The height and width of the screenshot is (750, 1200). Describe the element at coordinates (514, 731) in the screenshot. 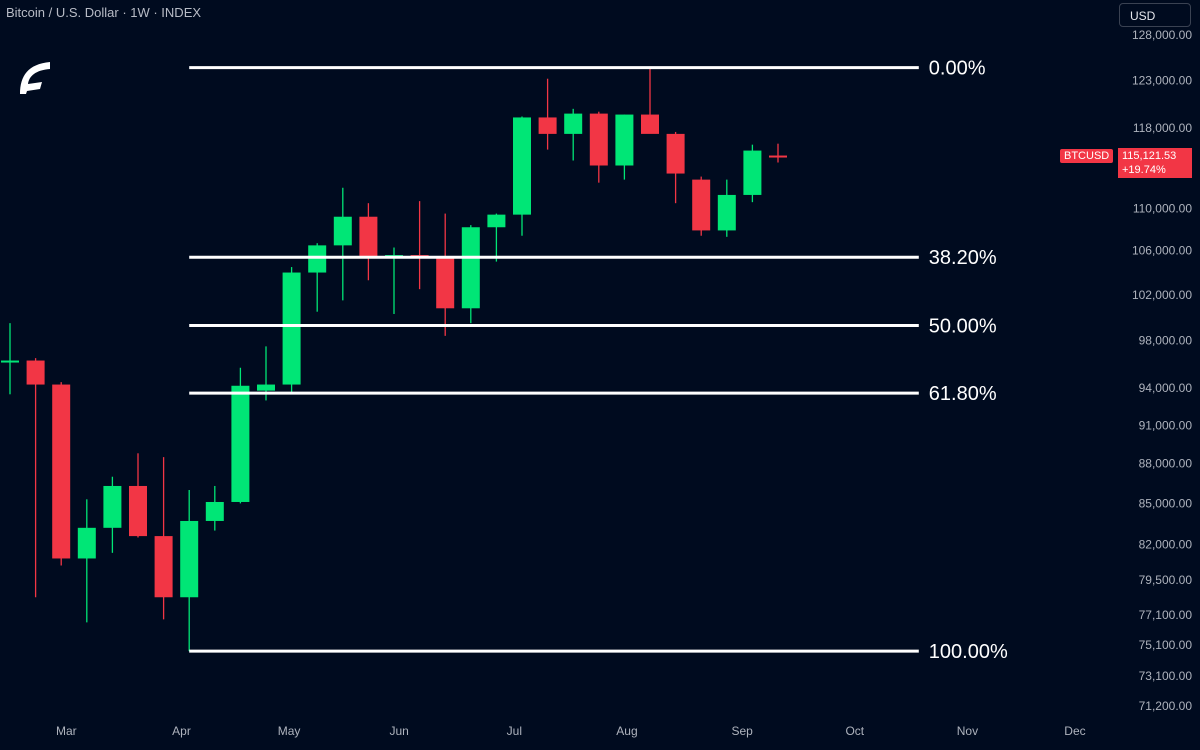

I see `time-tick-label: Jul` at that location.